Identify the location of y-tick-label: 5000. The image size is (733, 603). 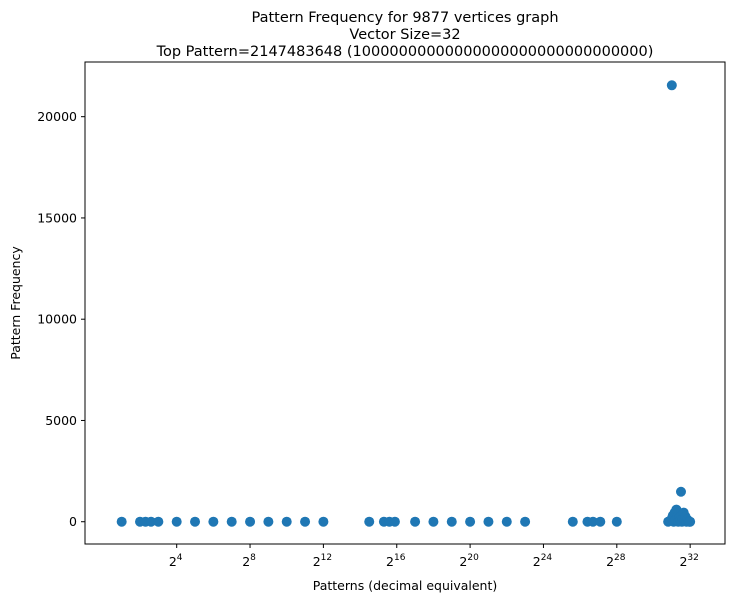
(61, 420).